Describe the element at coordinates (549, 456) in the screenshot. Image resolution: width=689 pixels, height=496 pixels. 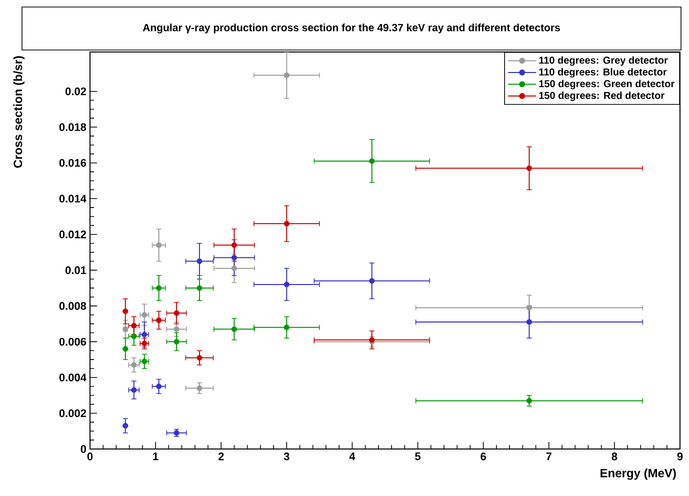
I see `x-tick-label: 7` at that location.